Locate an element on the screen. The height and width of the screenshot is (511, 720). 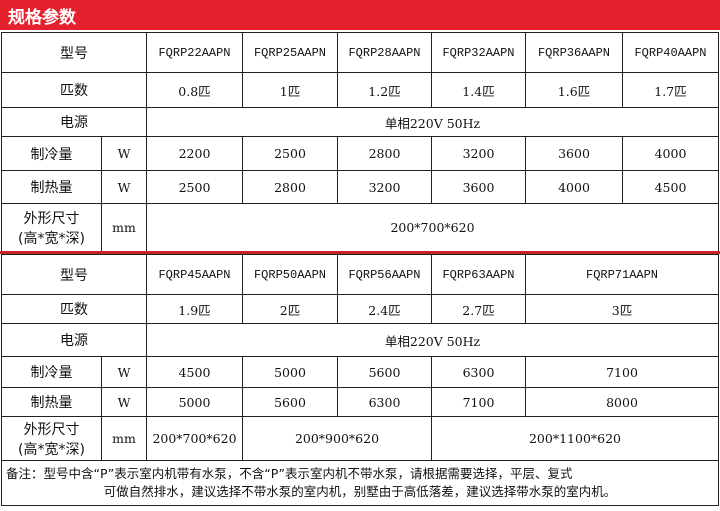
model-cell: FQRP22AAPN is located at coordinates (194, 52).